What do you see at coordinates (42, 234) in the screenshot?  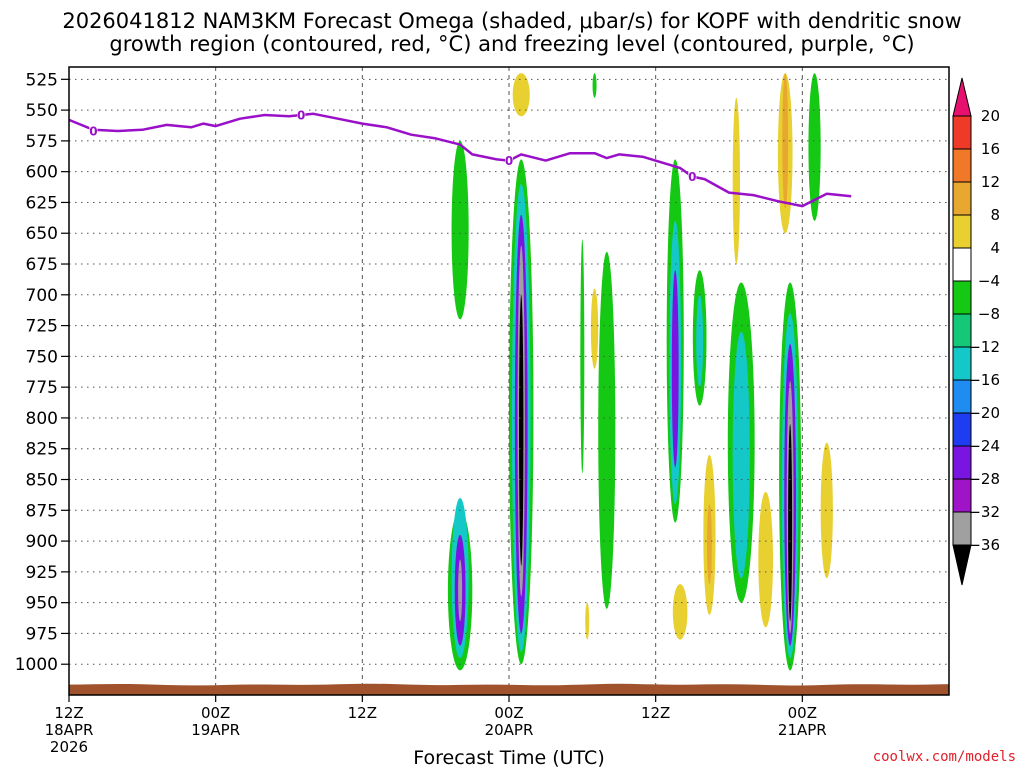 I see `y-tick-label: 650` at bounding box center [42, 234].